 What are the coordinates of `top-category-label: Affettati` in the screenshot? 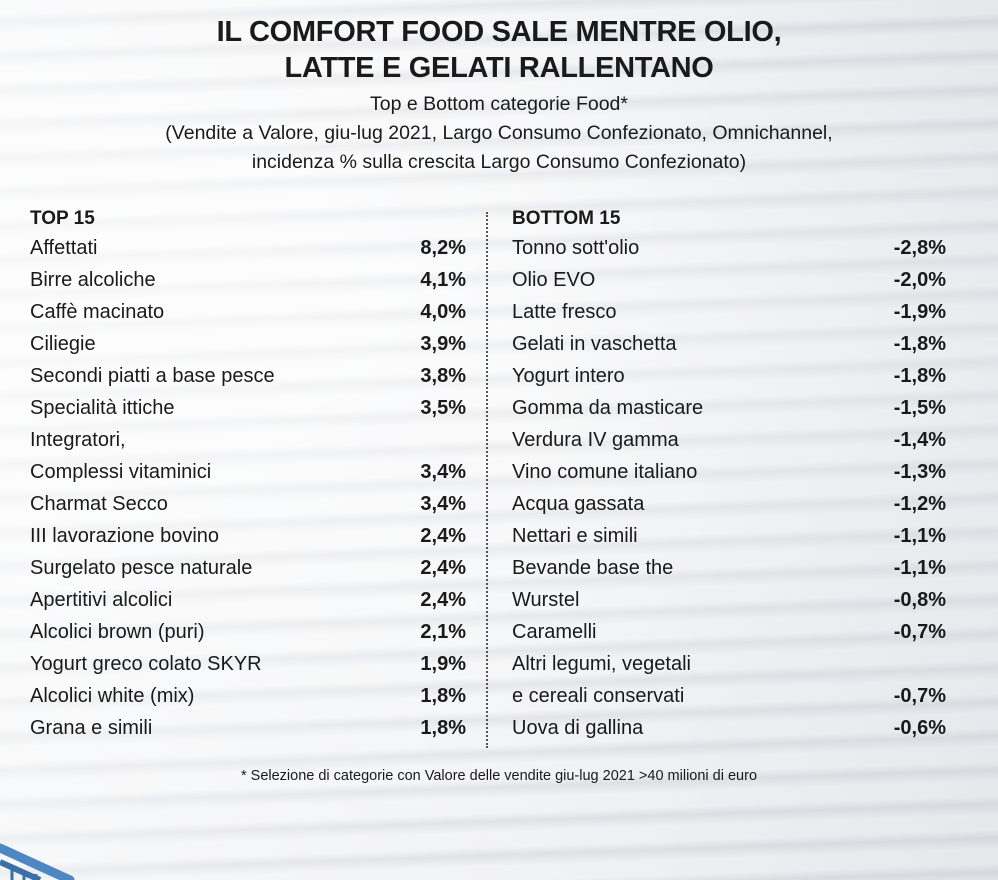 It's located at (64, 248).